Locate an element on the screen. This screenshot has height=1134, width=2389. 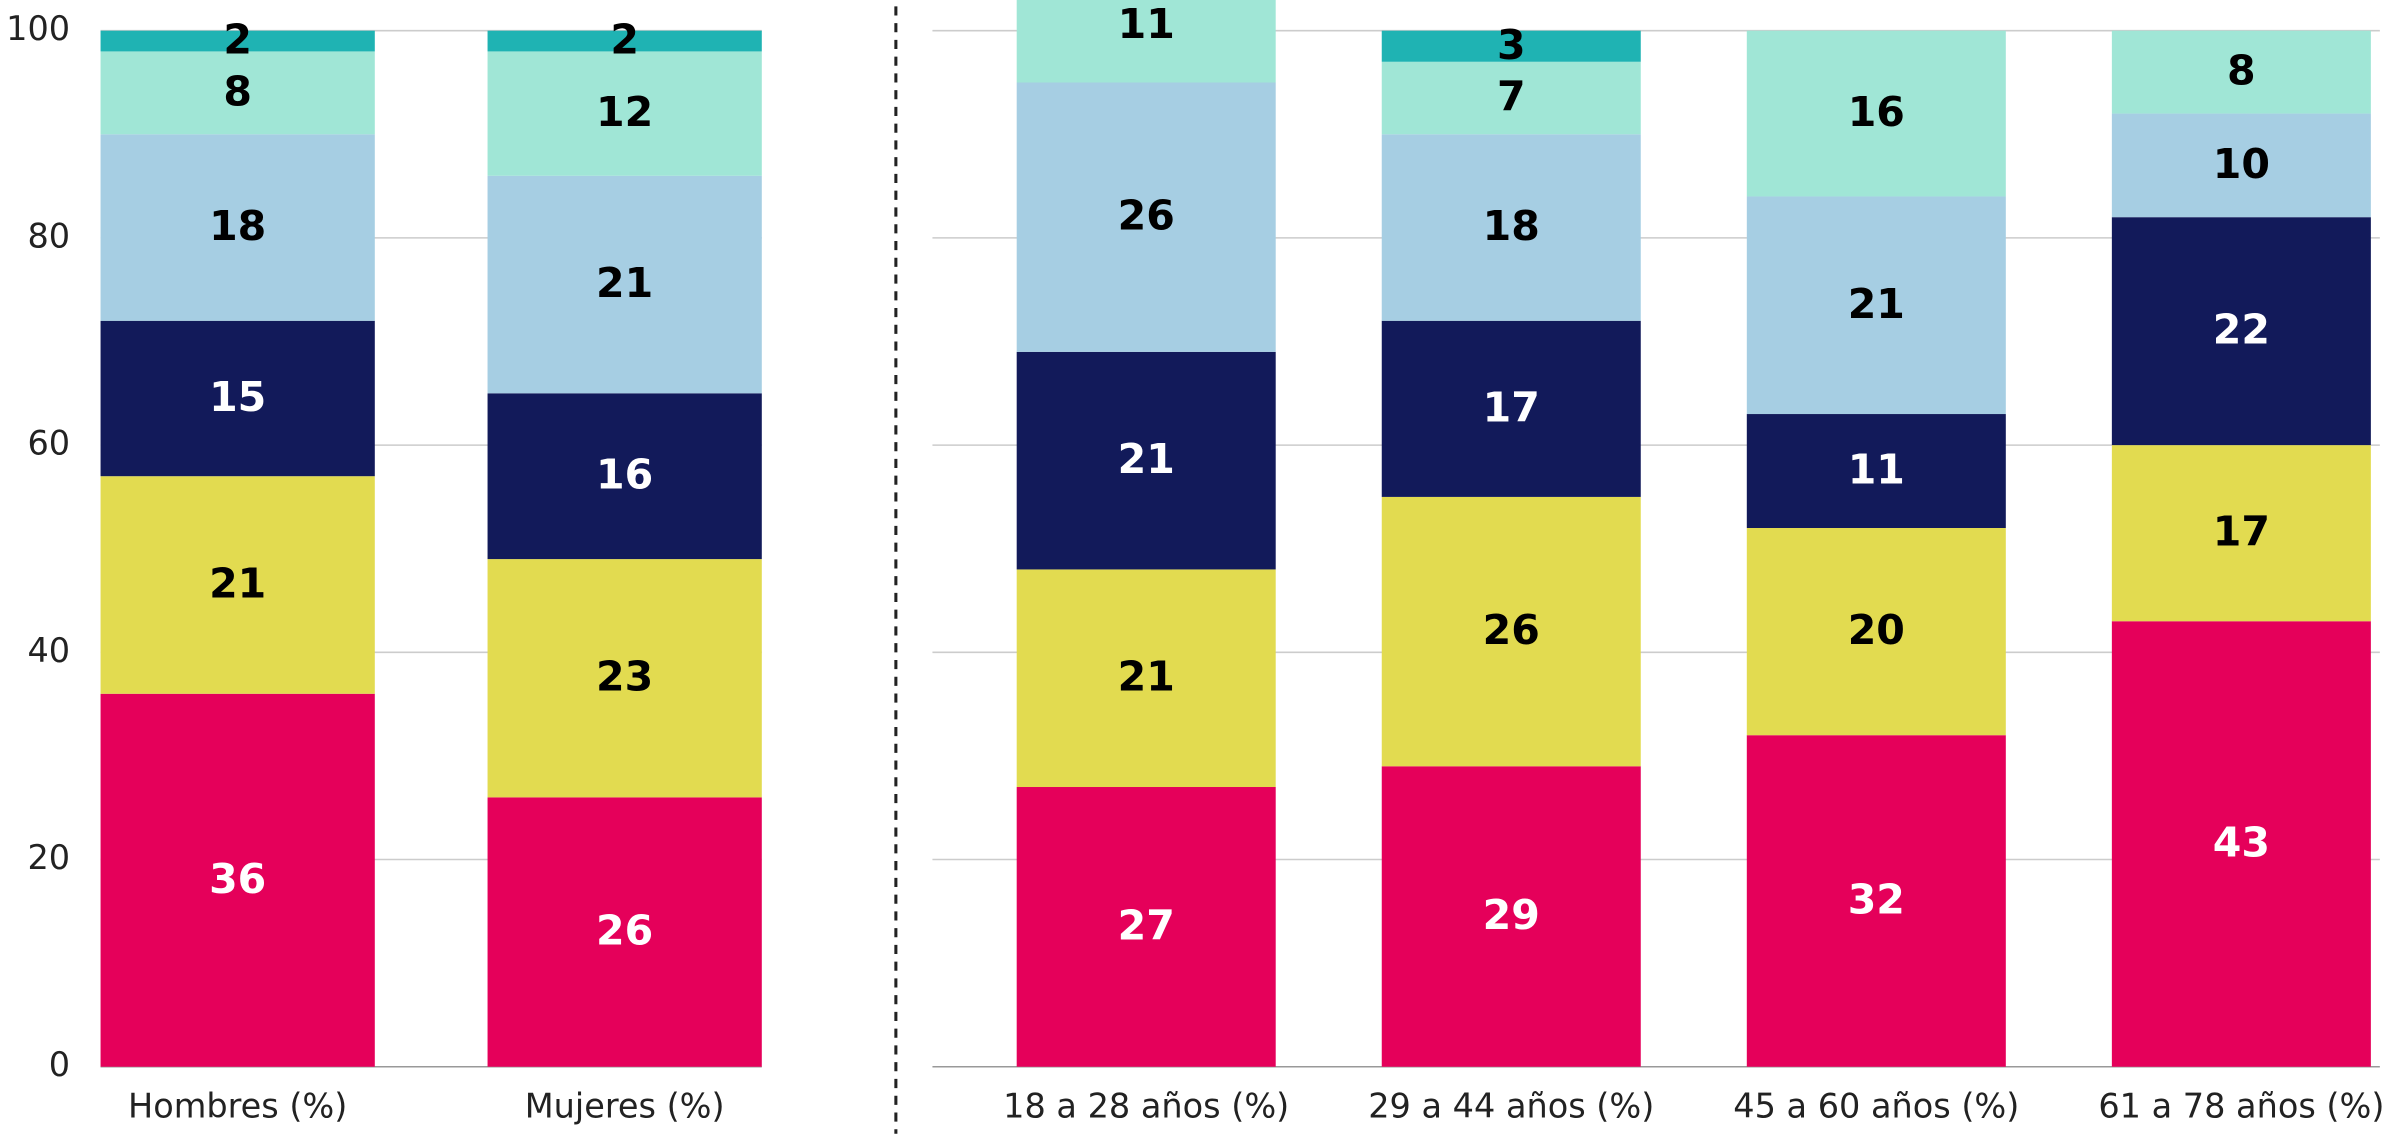
x-tick-label: 18 a 28 años (%) is located at coordinates (1146, 1105).